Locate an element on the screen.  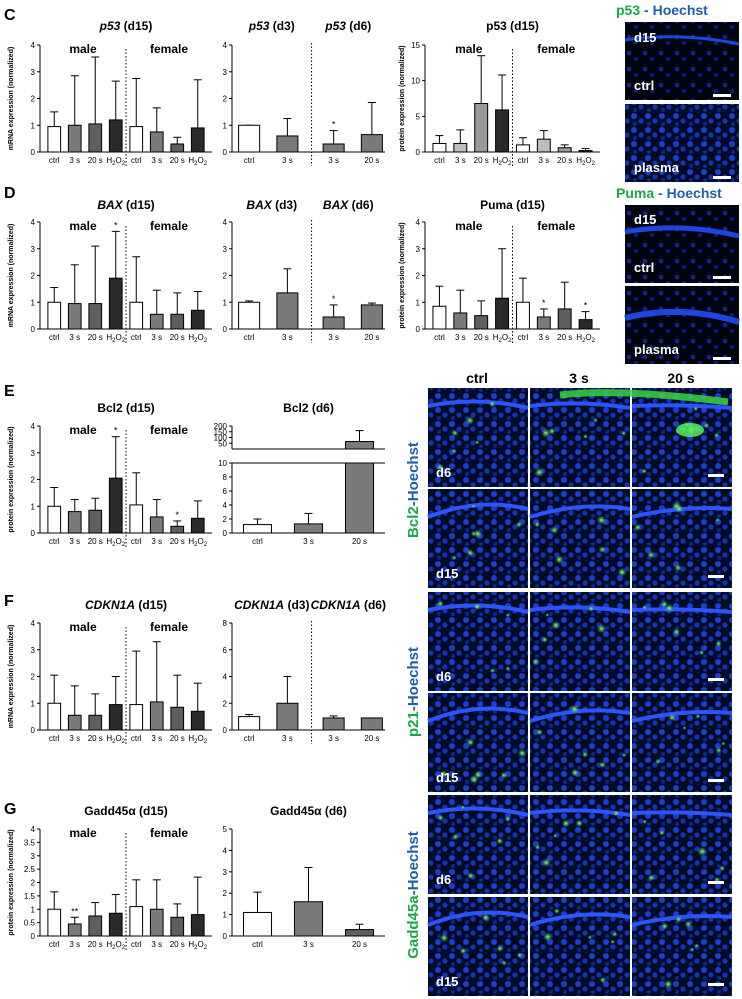
group-label: female is located at coordinates (169, 49).